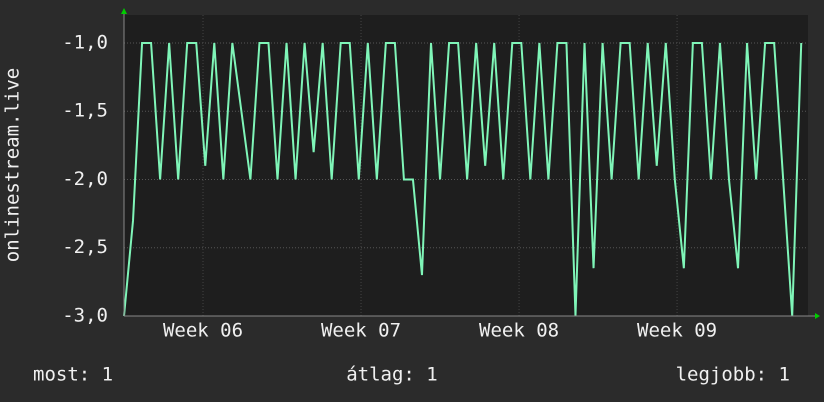 The width and height of the screenshot is (824, 402). What do you see at coordinates (392, 375) in the screenshot?
I see `footer-stat: átlag: 1` at bounding box center [392, 375].